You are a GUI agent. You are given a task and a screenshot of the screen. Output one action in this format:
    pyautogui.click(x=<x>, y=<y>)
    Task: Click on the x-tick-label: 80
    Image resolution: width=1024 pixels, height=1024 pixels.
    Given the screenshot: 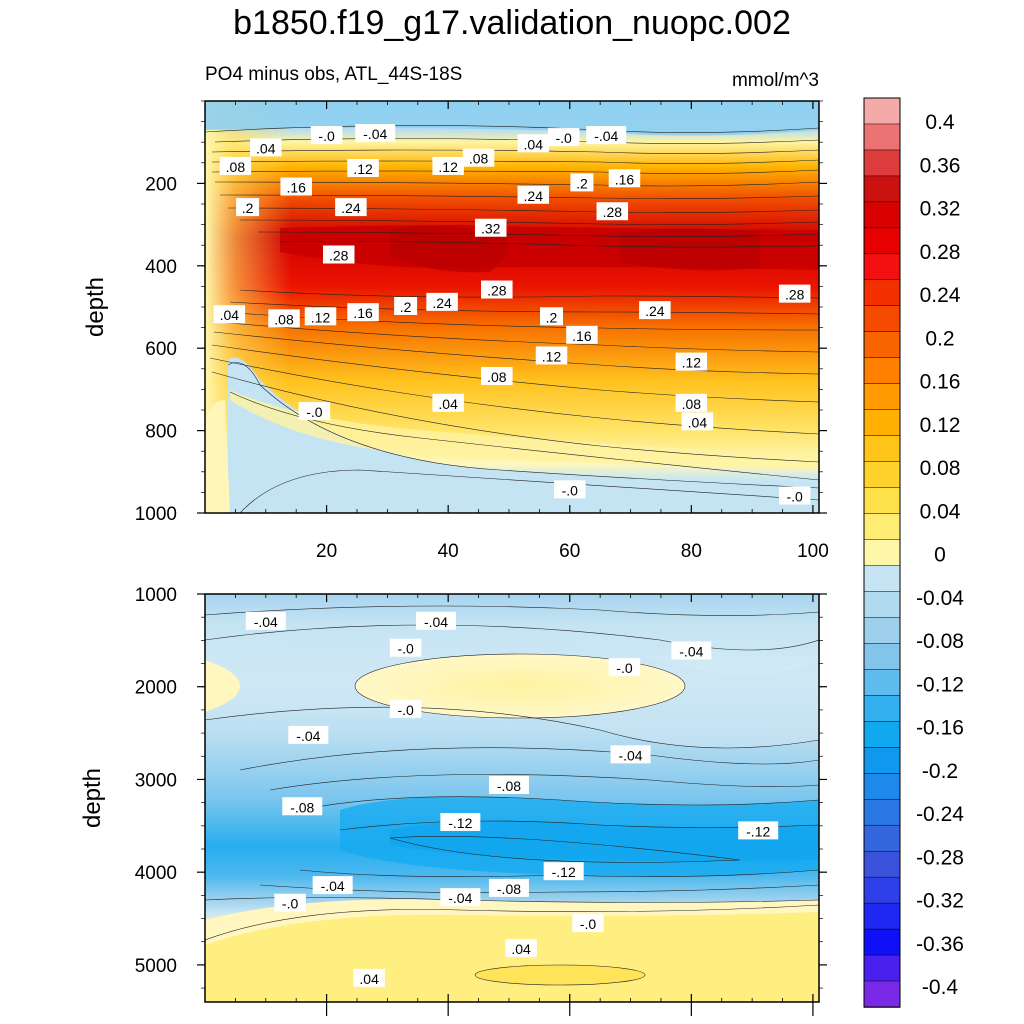 What is the action you would take?
    pyautogui.click(x=691, y=551)
    